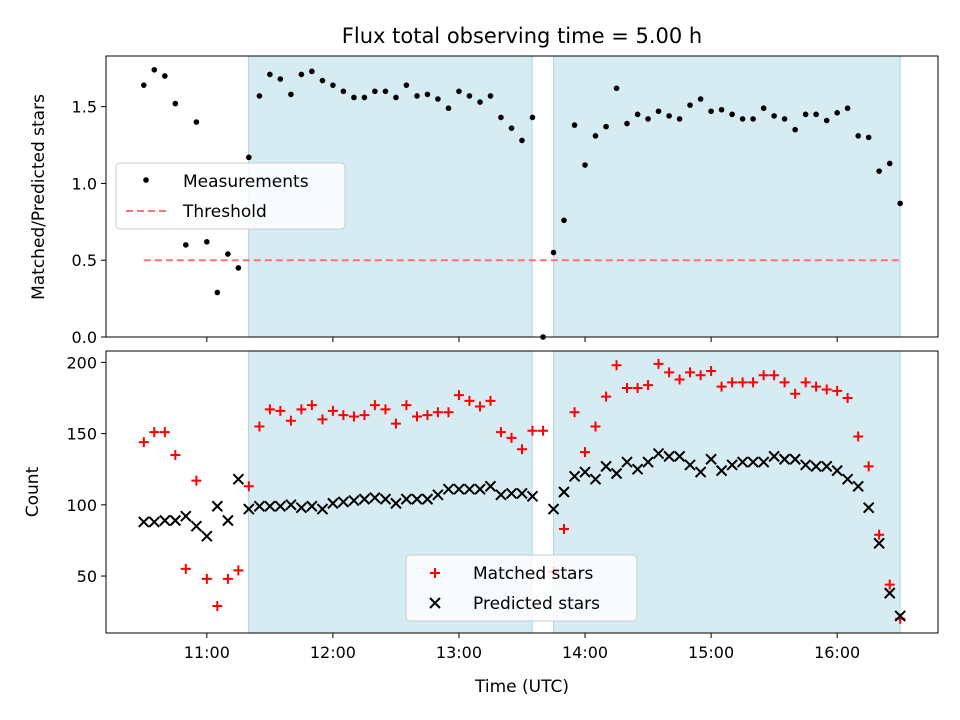 The image size is (960, 720). I want to click on legend-threshold-label: Threshold, so click(224, 212).